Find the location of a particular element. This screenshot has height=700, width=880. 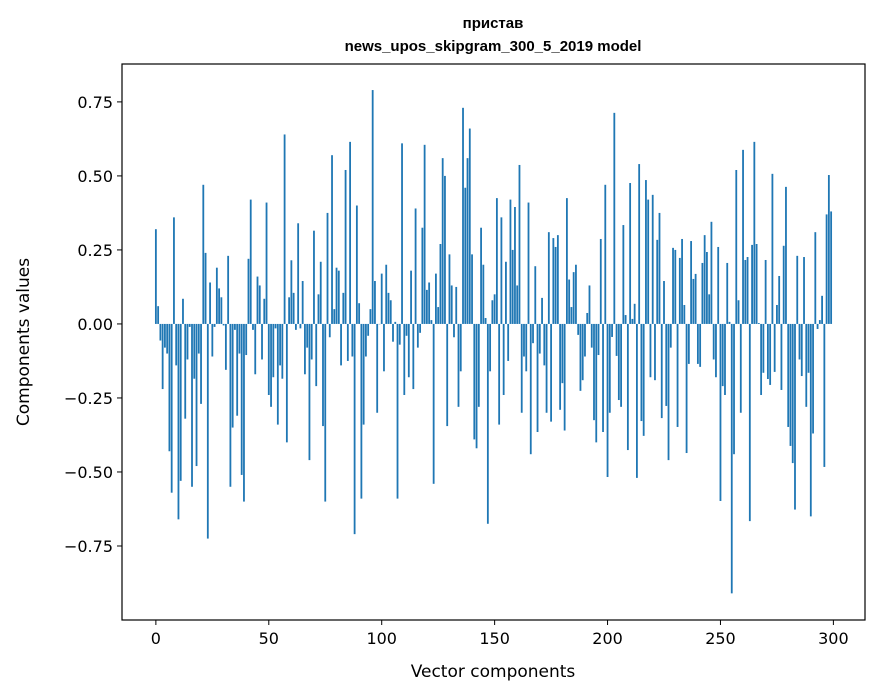

x-tick-label: 300 is located at coordinates (833, 638).